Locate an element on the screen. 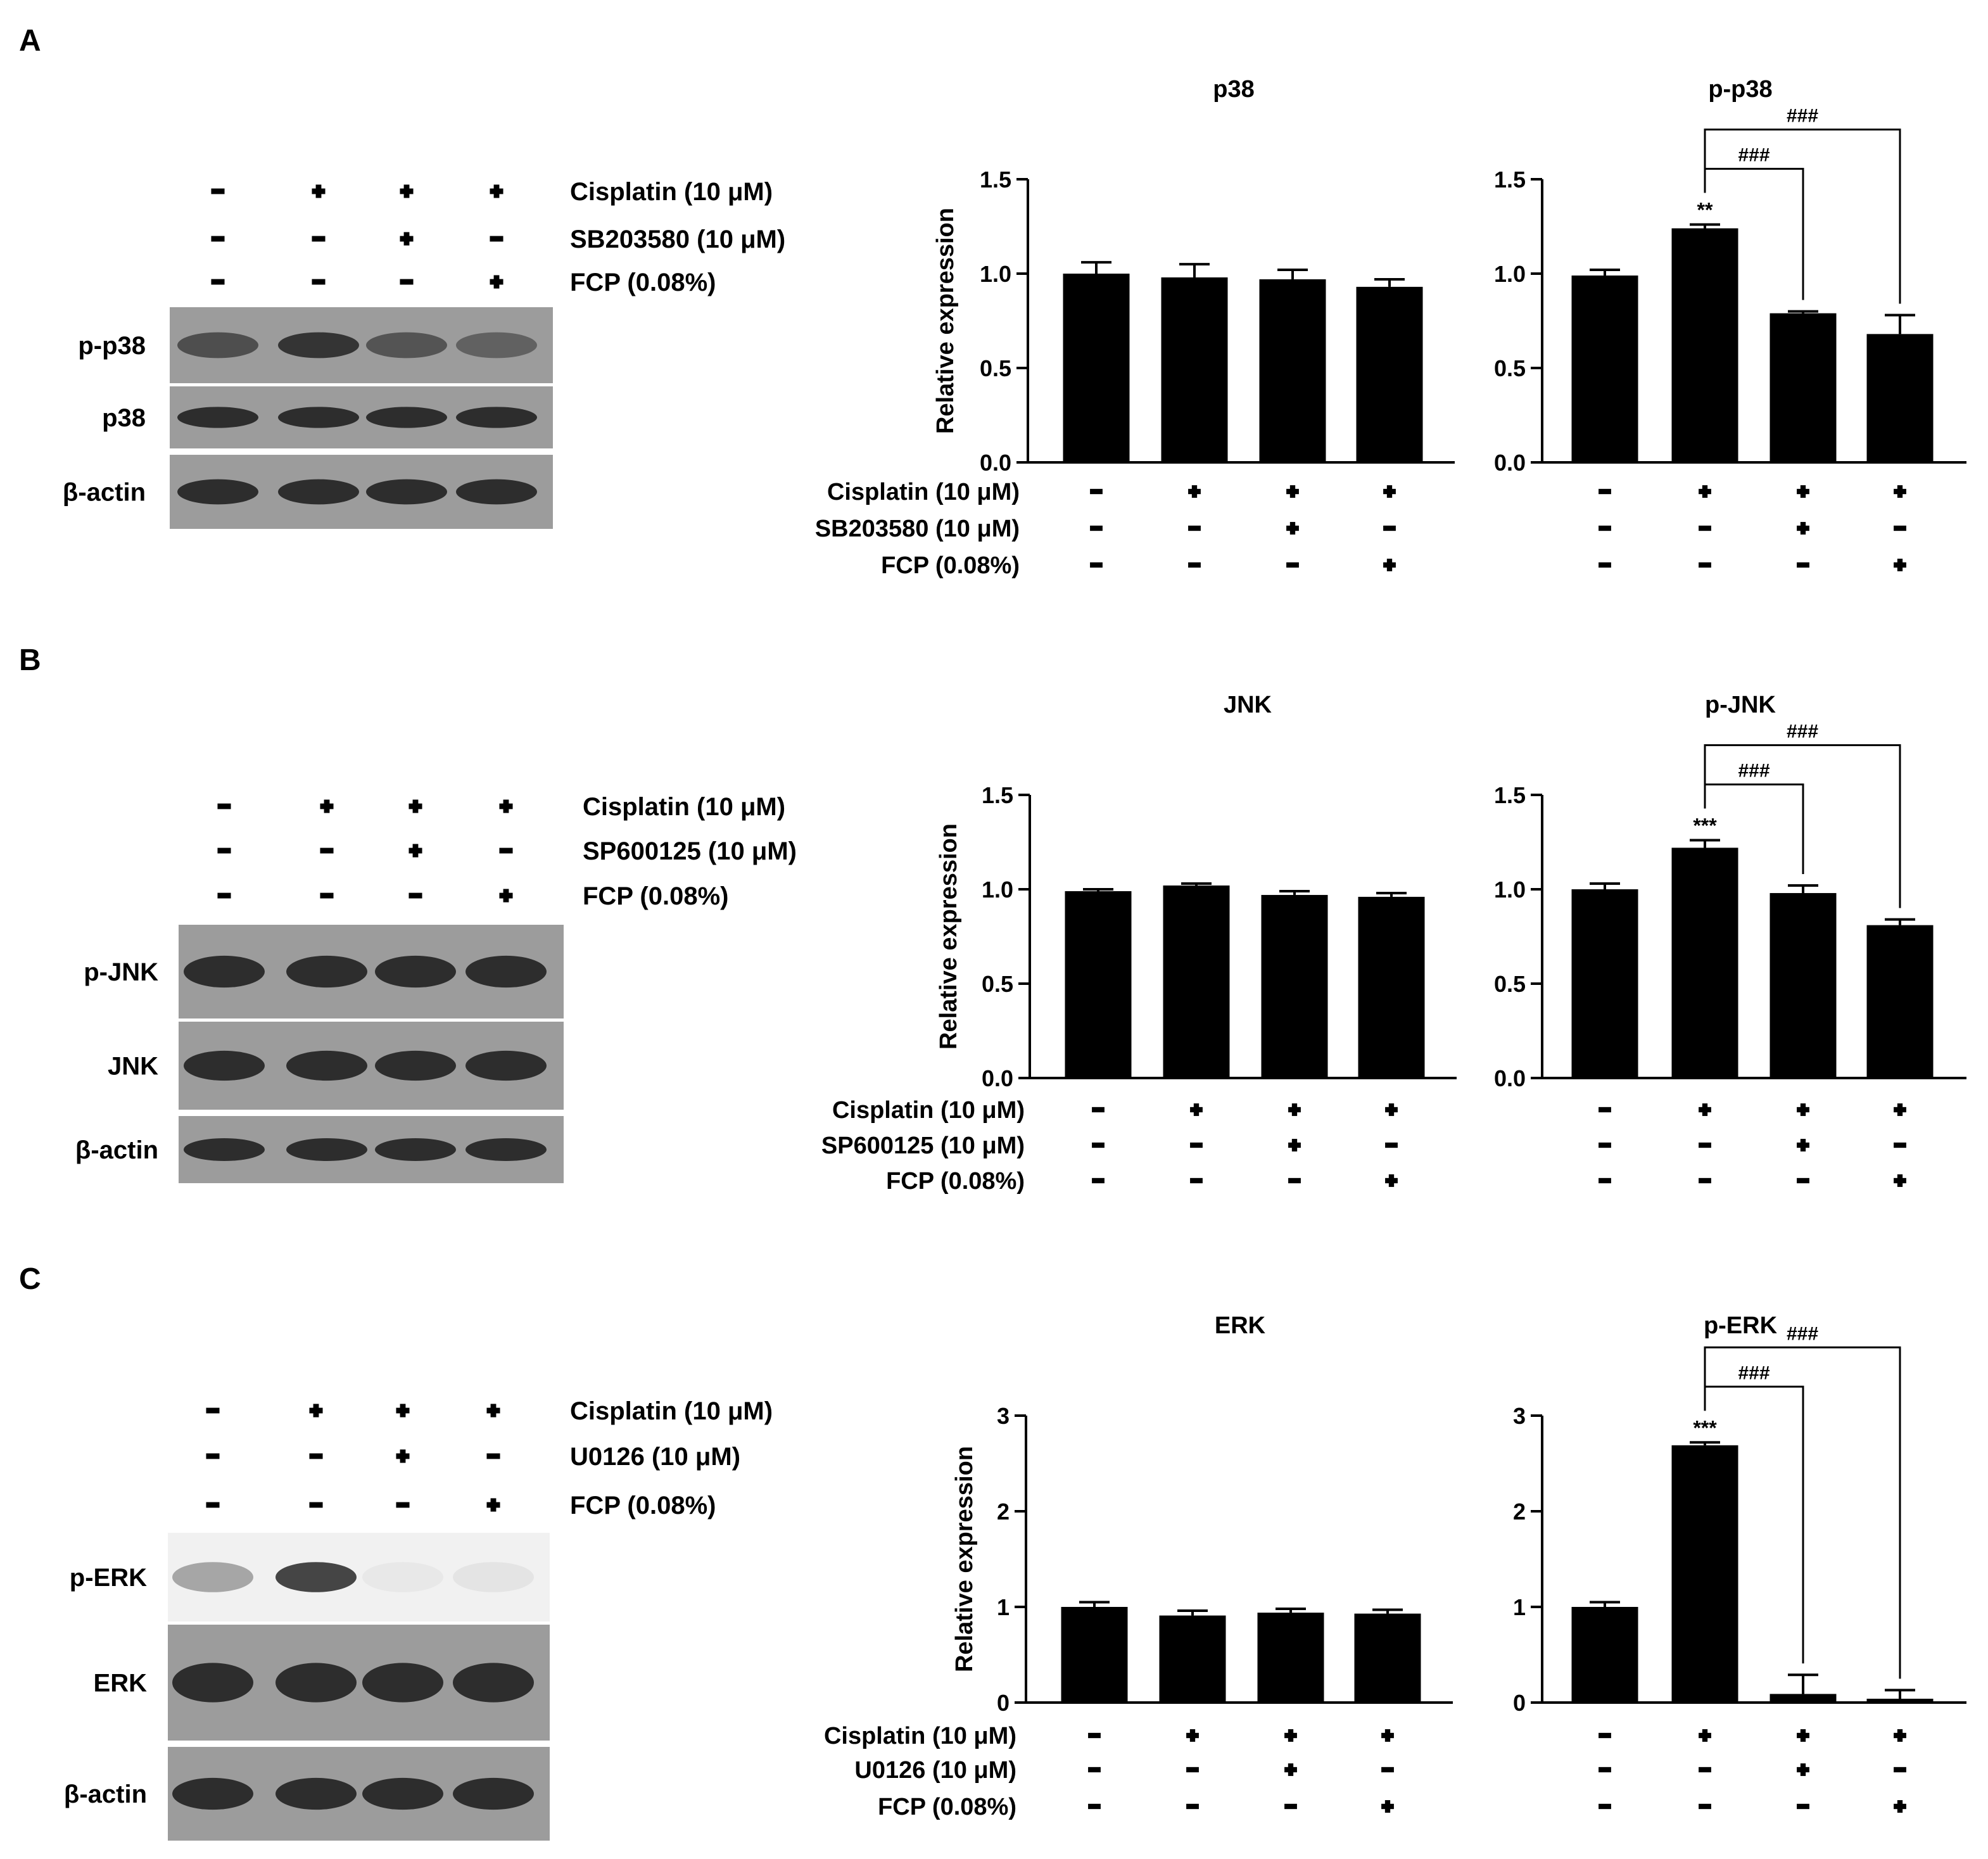 This screenshot has width=1988, height=1859. chart-title: p-ERK is located at coordinates (1741, 1325).